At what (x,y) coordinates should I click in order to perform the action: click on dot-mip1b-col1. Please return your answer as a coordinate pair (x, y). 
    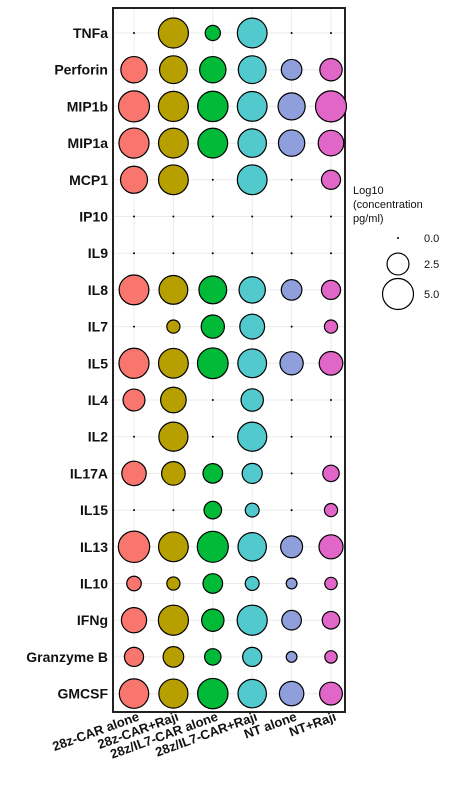
    Looking at the image, I should click on (173, 106).